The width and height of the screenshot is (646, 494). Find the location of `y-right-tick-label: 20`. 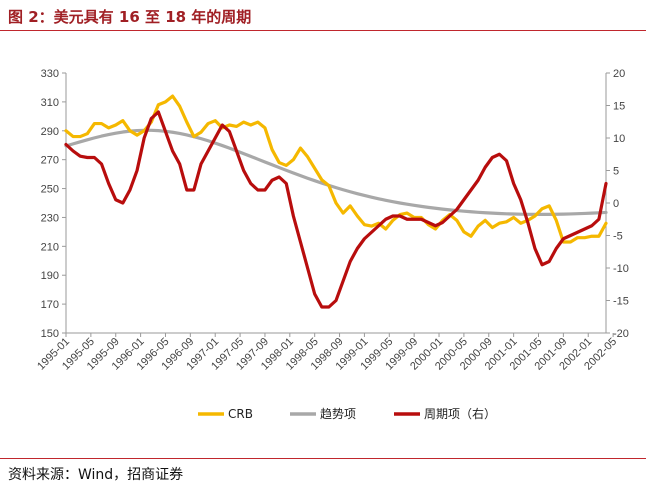

y-right-tick-label: 20 is located at coordinates (619, 74).